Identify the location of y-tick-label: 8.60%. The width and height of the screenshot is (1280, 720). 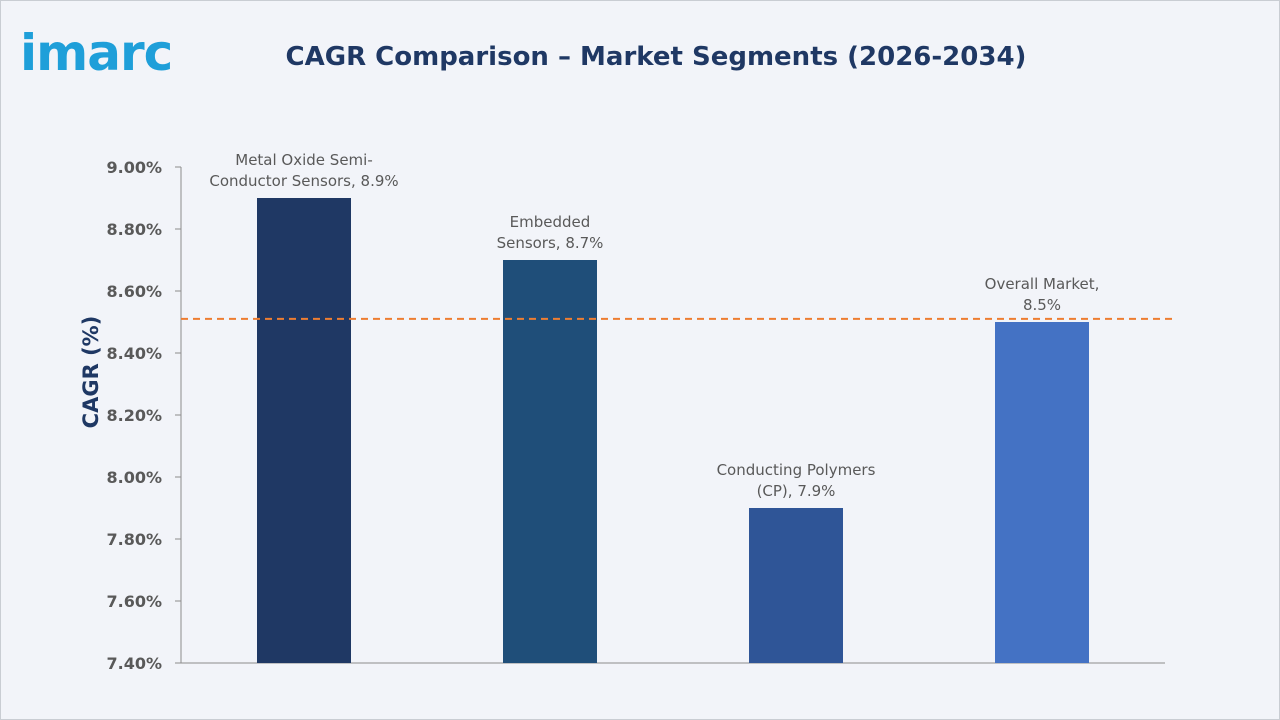
(134, 291).